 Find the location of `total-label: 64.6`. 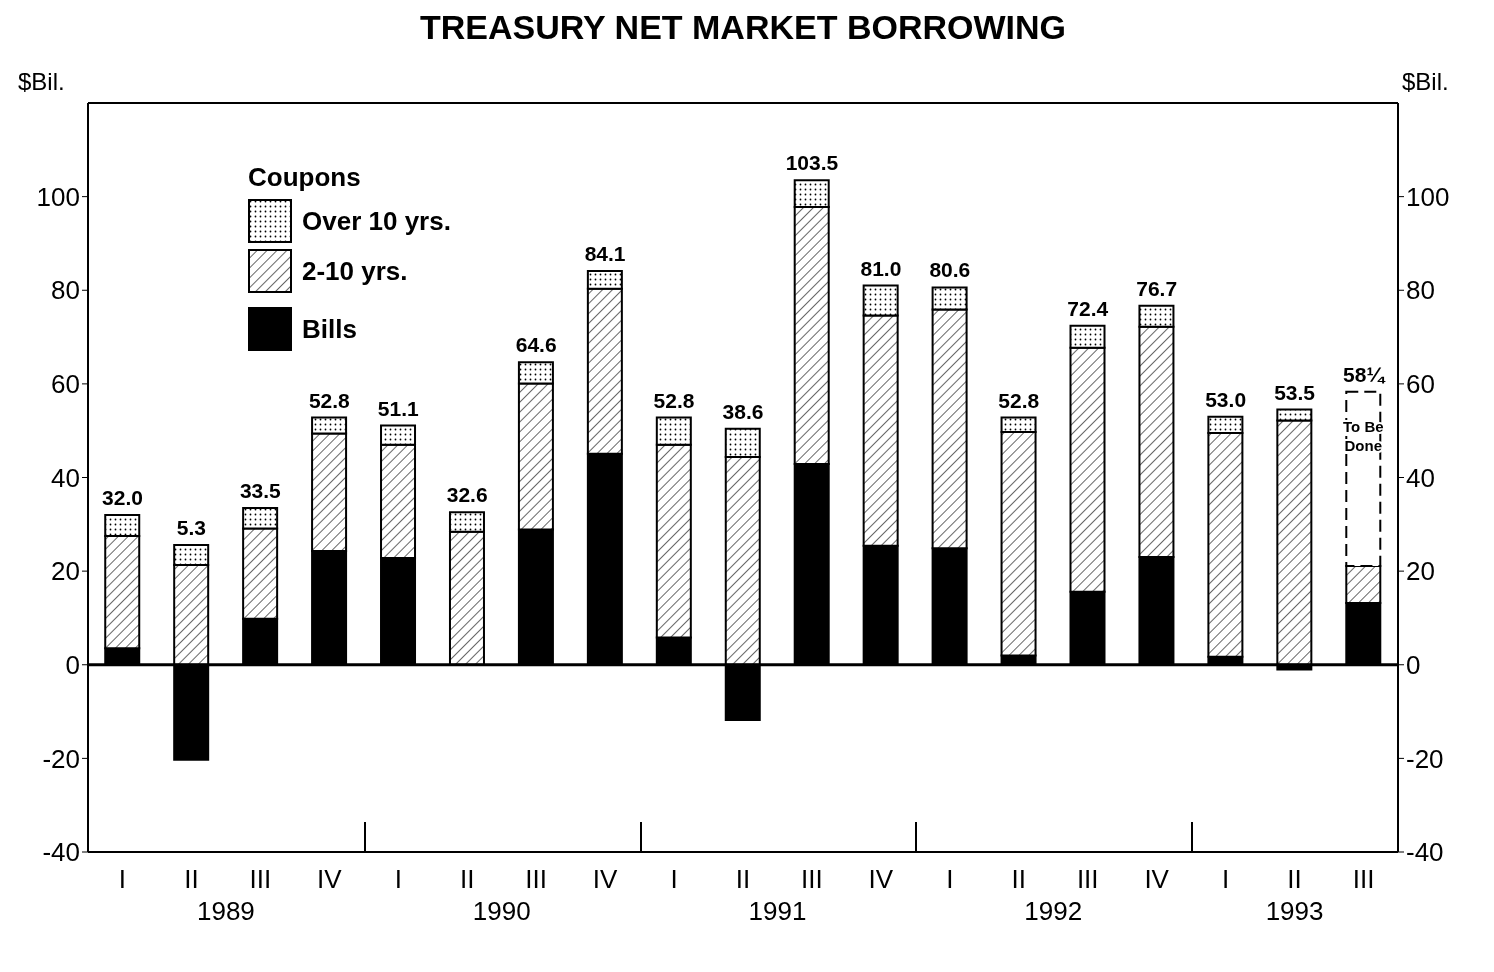

total-label: 64.6 is located at coordinates (536, 345).